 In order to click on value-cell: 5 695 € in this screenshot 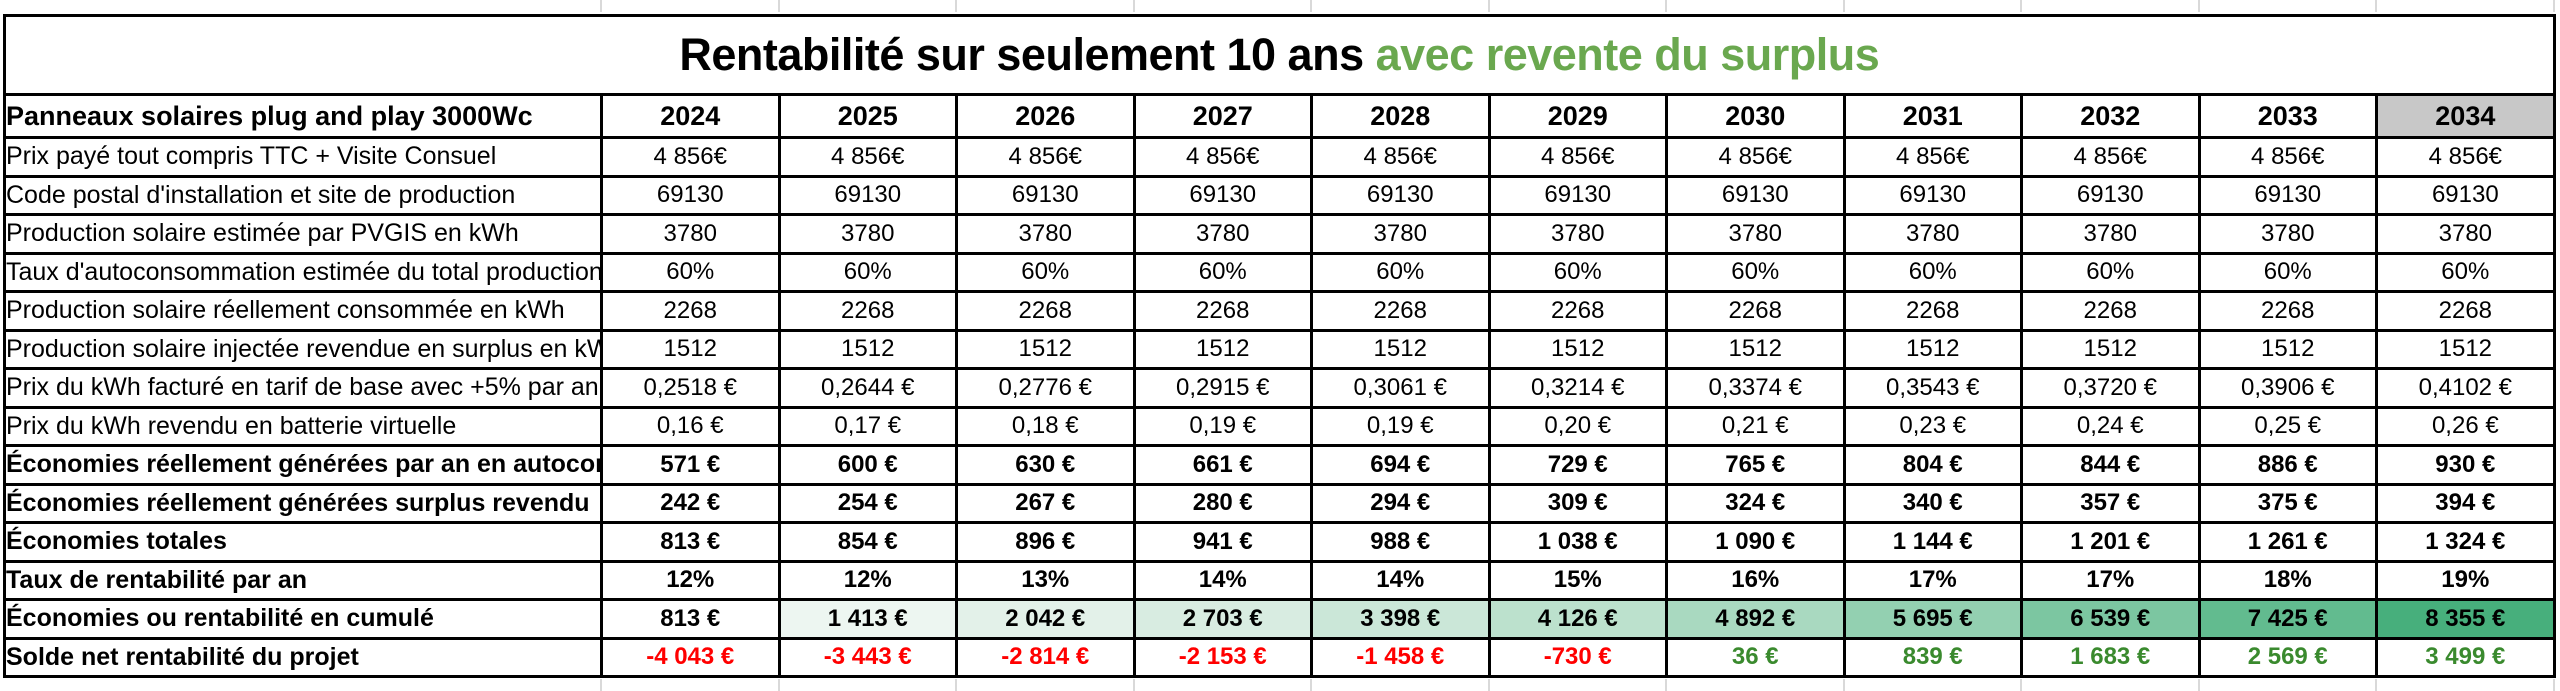, I will do `click(1932, 619)`.